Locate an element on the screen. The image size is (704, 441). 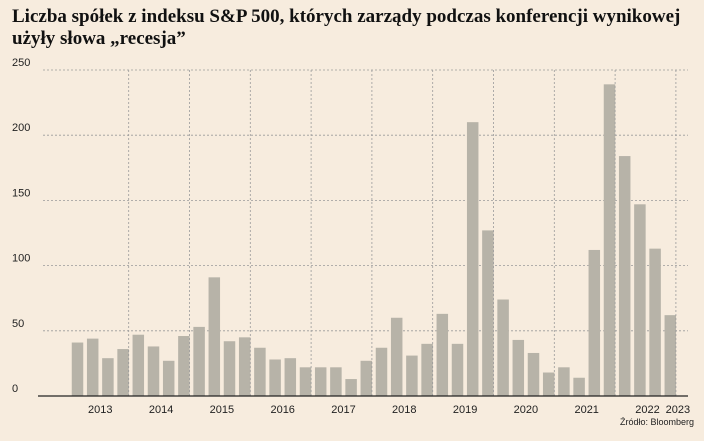
y-axis-labels: 0 50 100 150 200 250 is located at coordinates (21, 226).